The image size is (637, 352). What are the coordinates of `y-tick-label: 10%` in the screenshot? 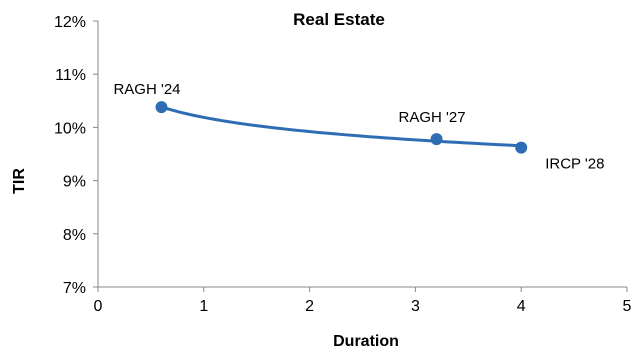 It's located at (70, 128).